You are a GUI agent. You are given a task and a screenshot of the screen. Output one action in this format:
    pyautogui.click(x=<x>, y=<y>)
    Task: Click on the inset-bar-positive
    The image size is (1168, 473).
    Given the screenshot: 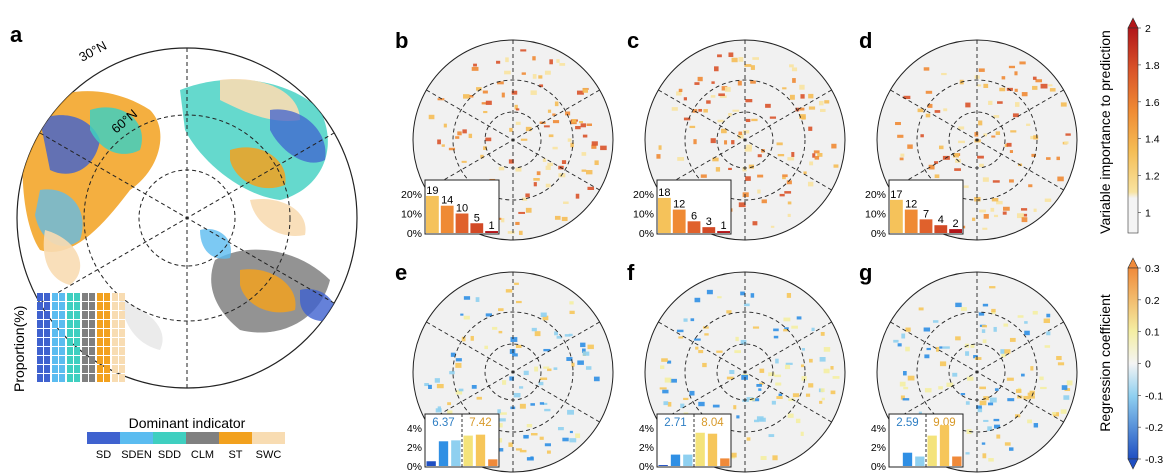 What is the action you would take?
    pyautogui.click(x=957, y=461)
    